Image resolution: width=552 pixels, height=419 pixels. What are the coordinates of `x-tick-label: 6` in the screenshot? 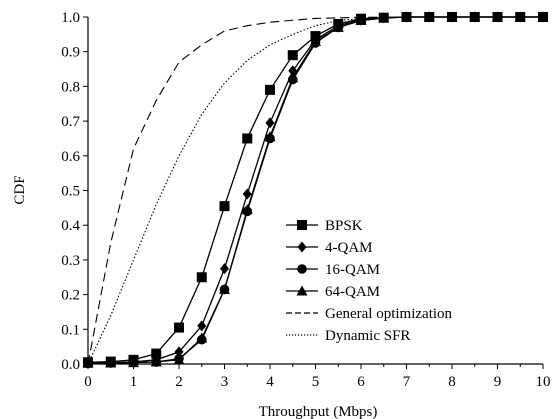 It's located at (361, 382).